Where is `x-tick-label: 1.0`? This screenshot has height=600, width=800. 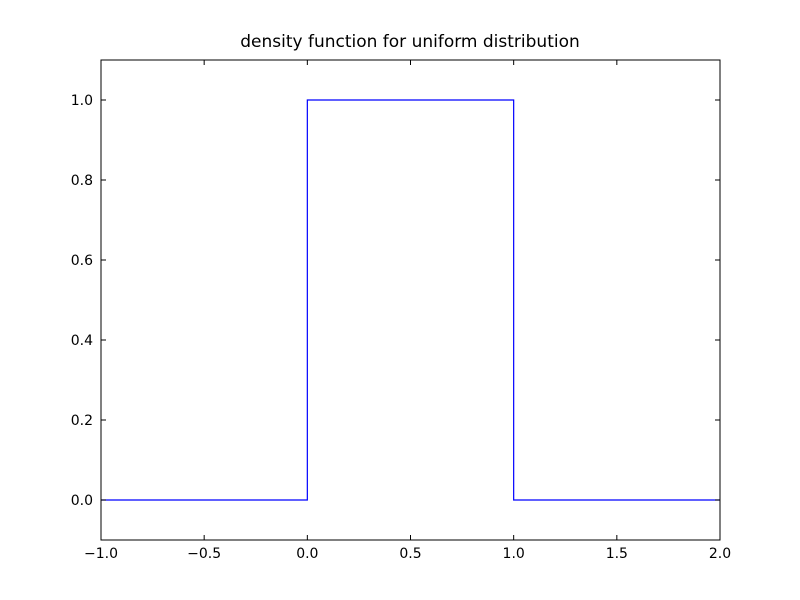
x-tick-label: 1.0 is located at coordinates (514, 554).